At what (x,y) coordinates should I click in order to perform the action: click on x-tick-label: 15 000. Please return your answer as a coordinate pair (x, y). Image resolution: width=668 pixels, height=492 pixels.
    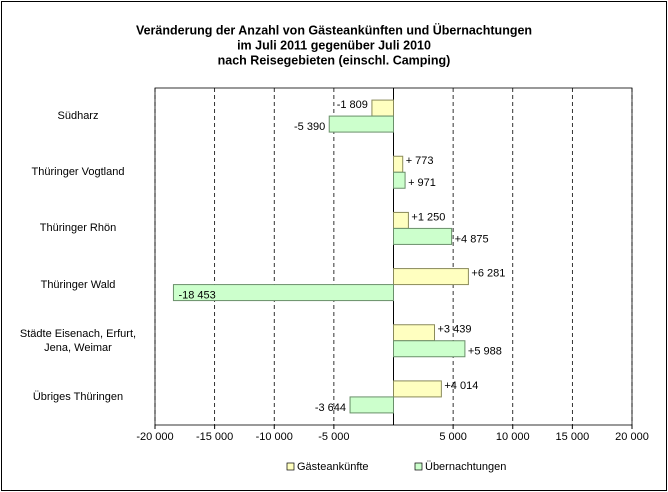
    Looking at the image, I should click on (573, 437).